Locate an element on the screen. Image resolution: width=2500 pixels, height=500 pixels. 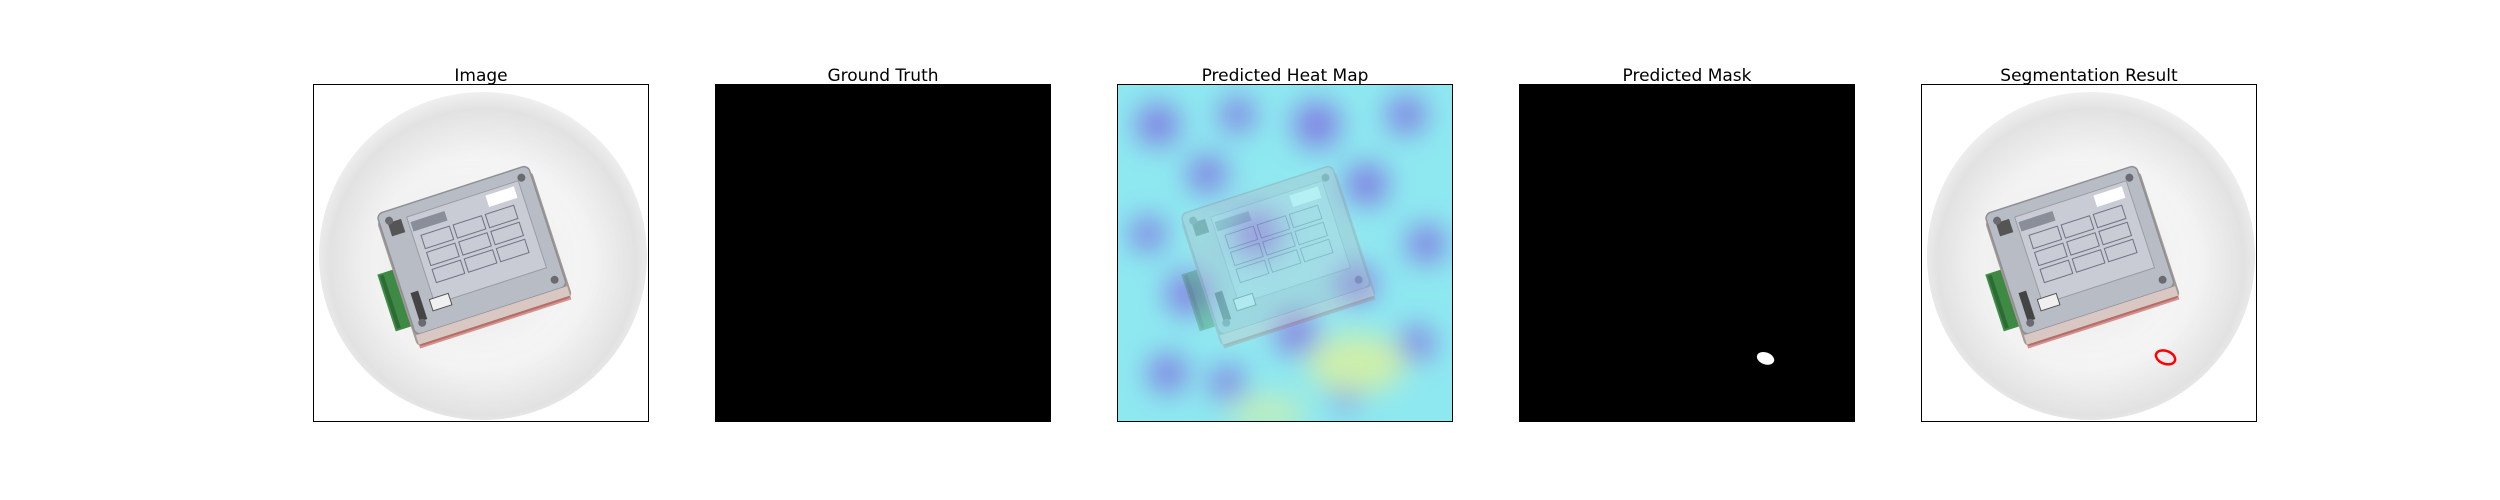
panel-ground-truth: Ground Truth is located at coordinates (883, 244).